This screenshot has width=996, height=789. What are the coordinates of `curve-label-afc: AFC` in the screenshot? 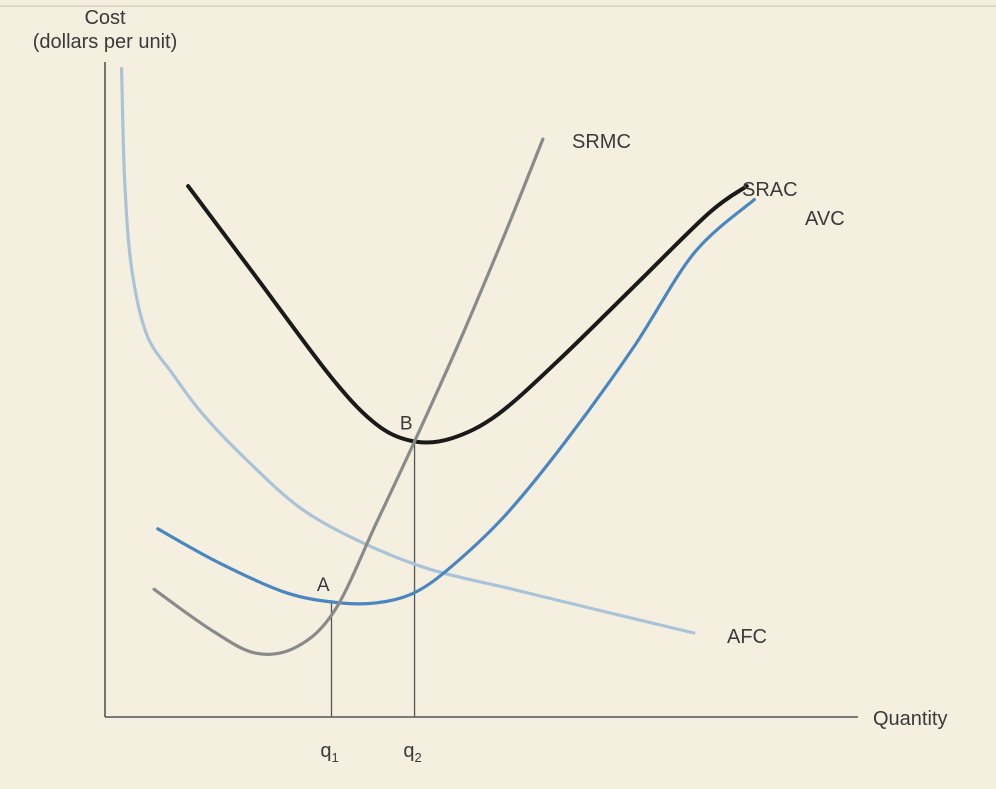 It's located at (747, 637).